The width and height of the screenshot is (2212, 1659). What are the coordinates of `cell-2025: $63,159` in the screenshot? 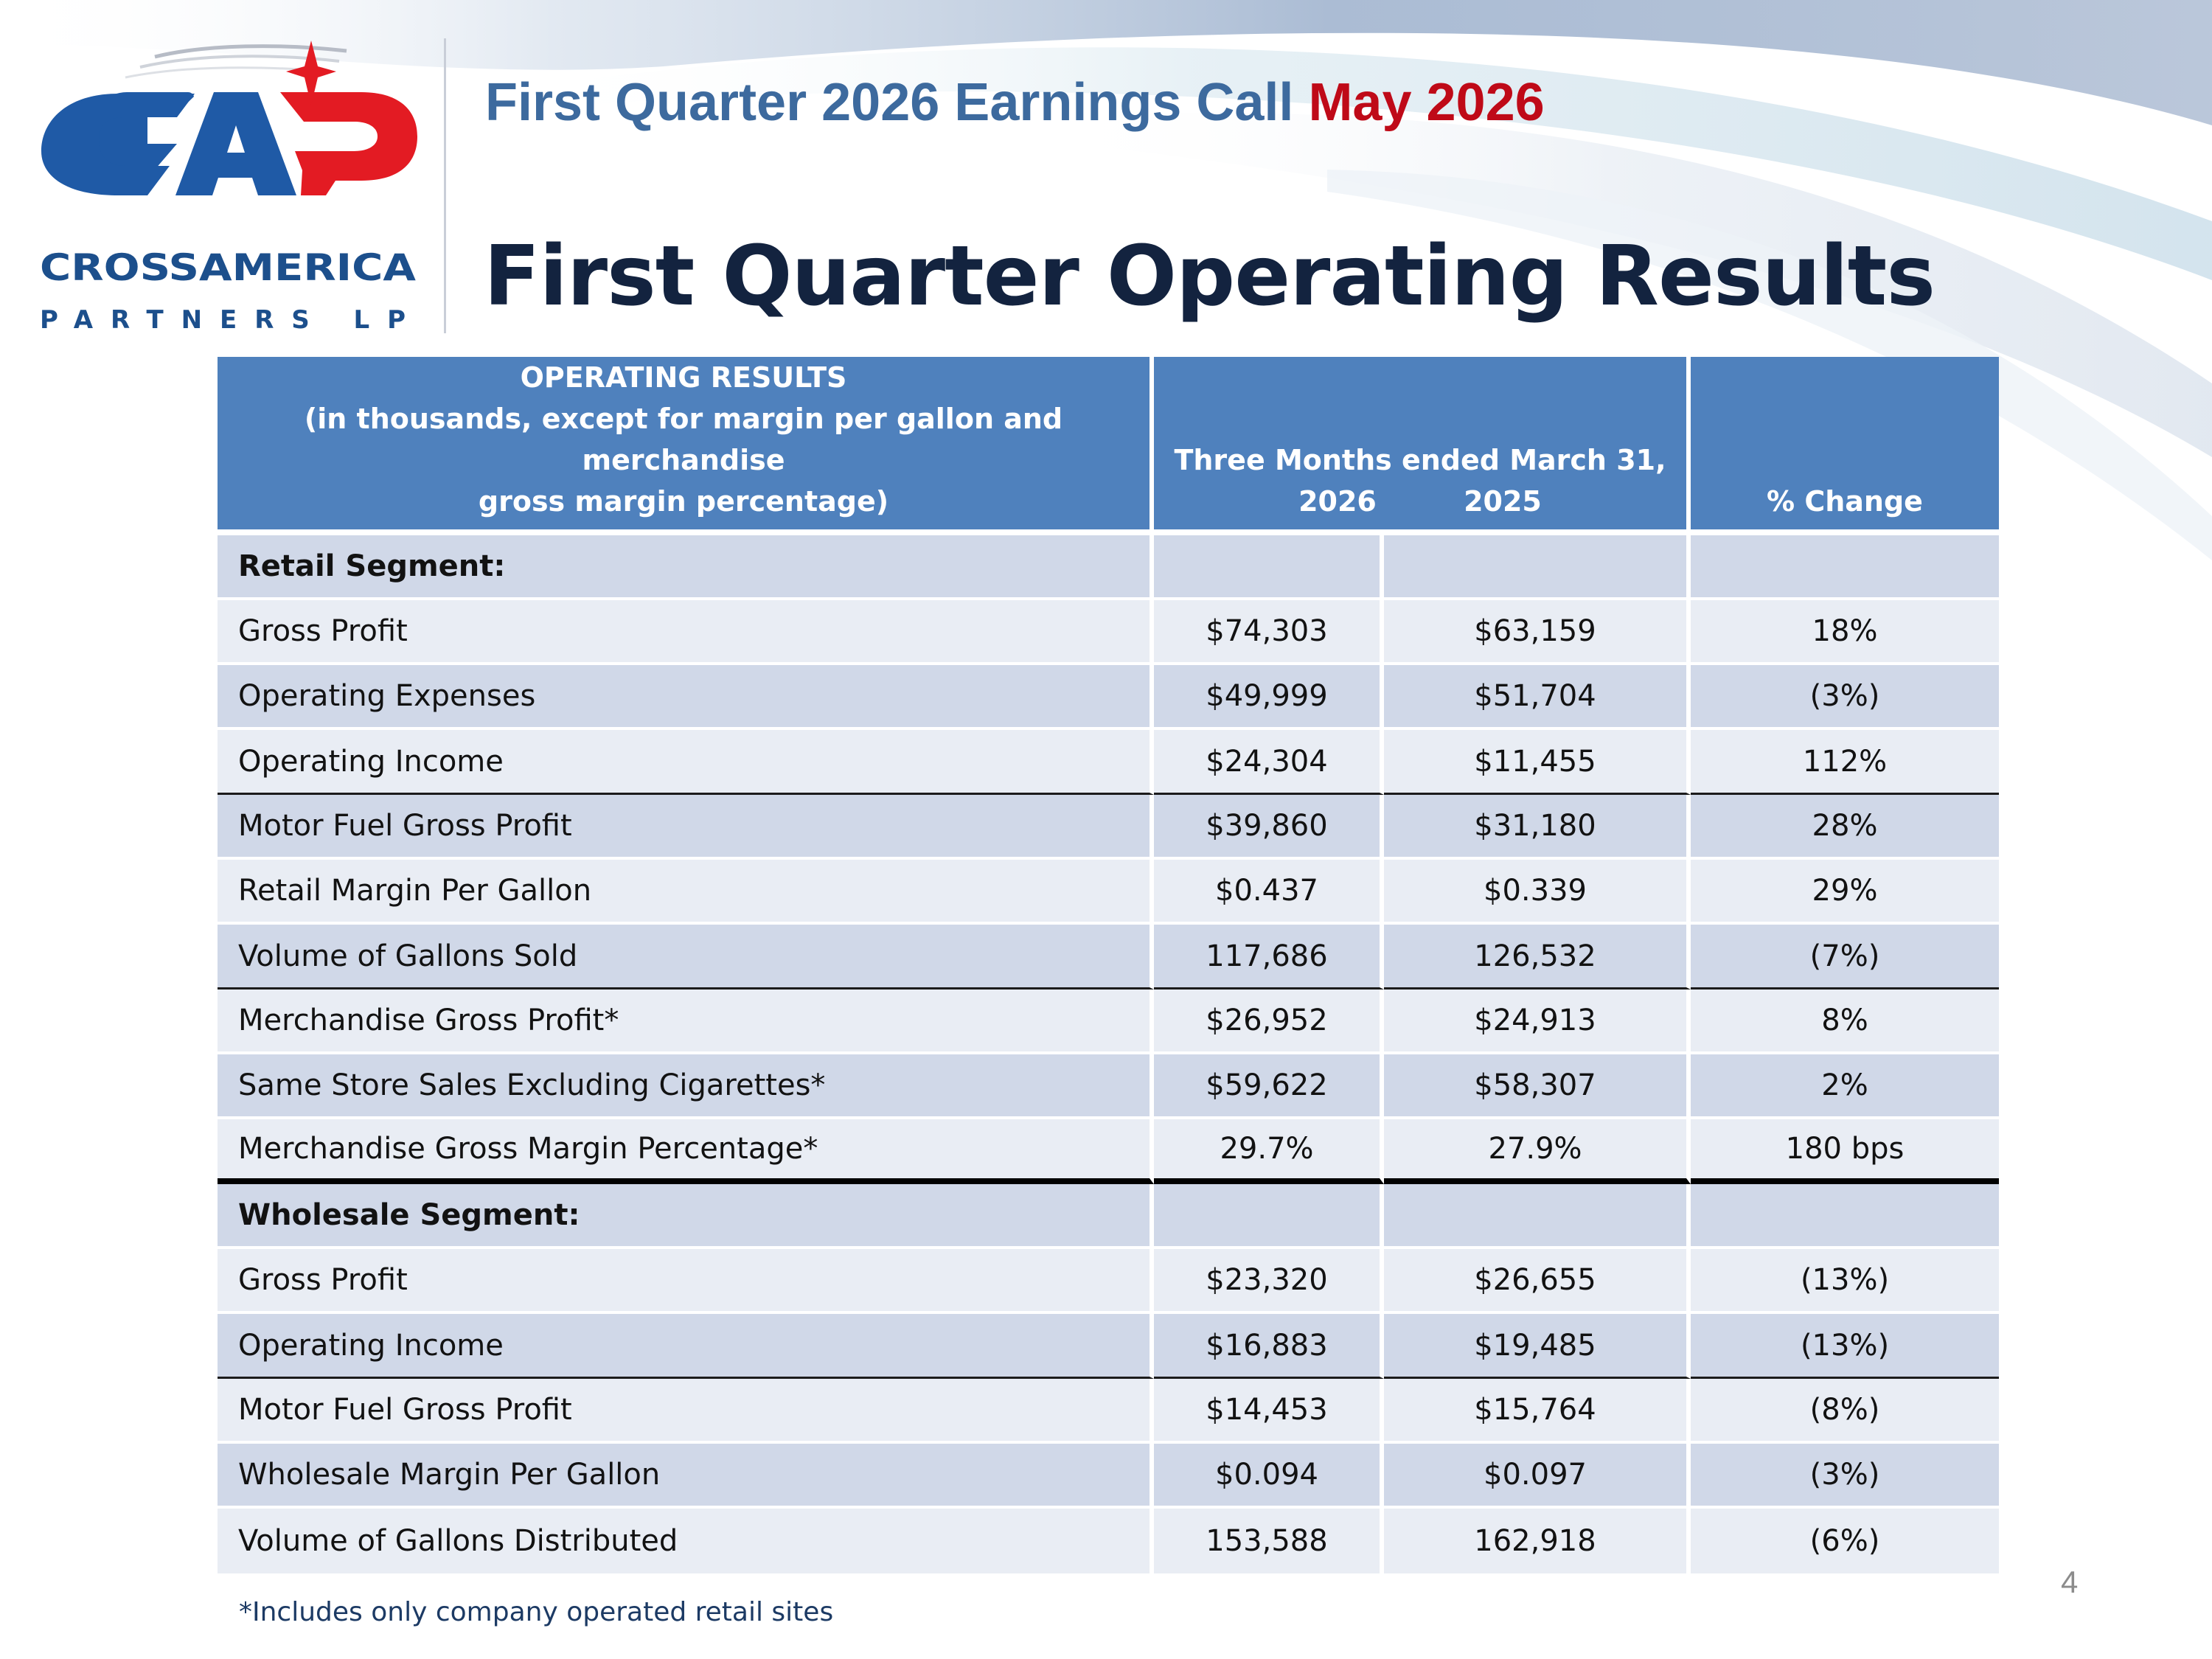 It's located at (1537, 632).